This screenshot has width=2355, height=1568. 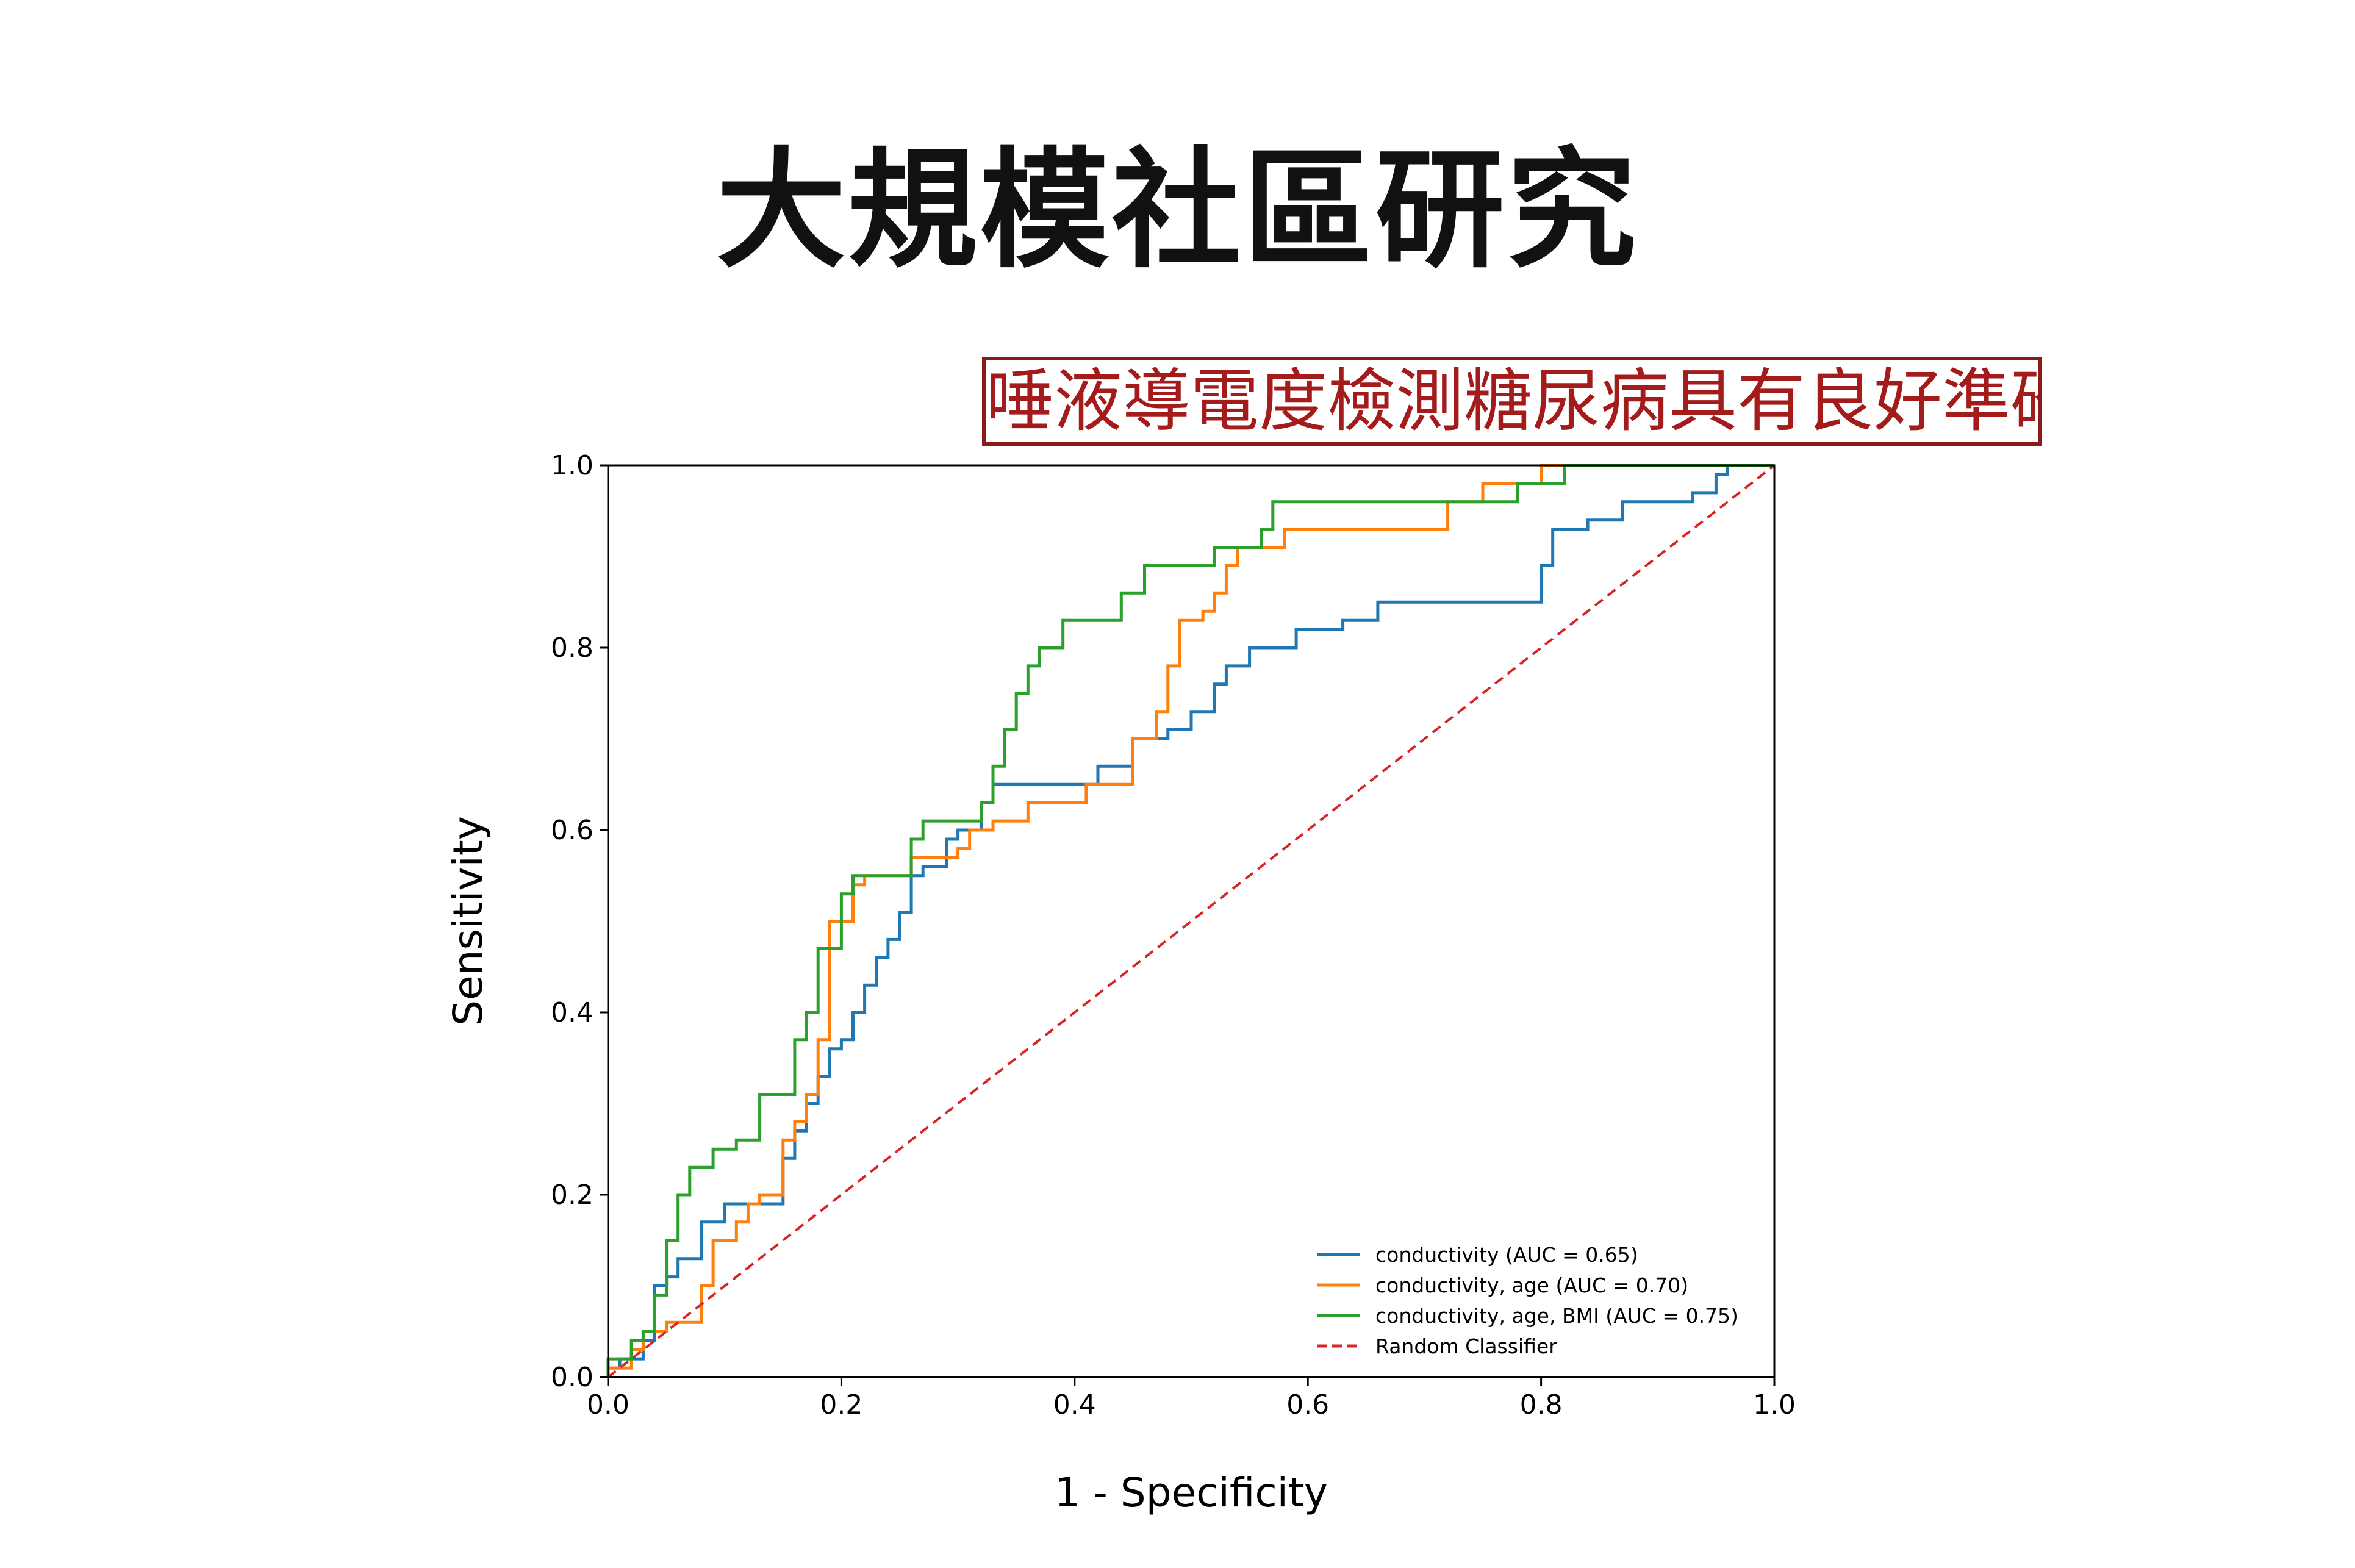 I want to click on x-ticks: 0.0 0.2 0.4 0.6 0.8 1.0, so click(x=1191, y=1398).